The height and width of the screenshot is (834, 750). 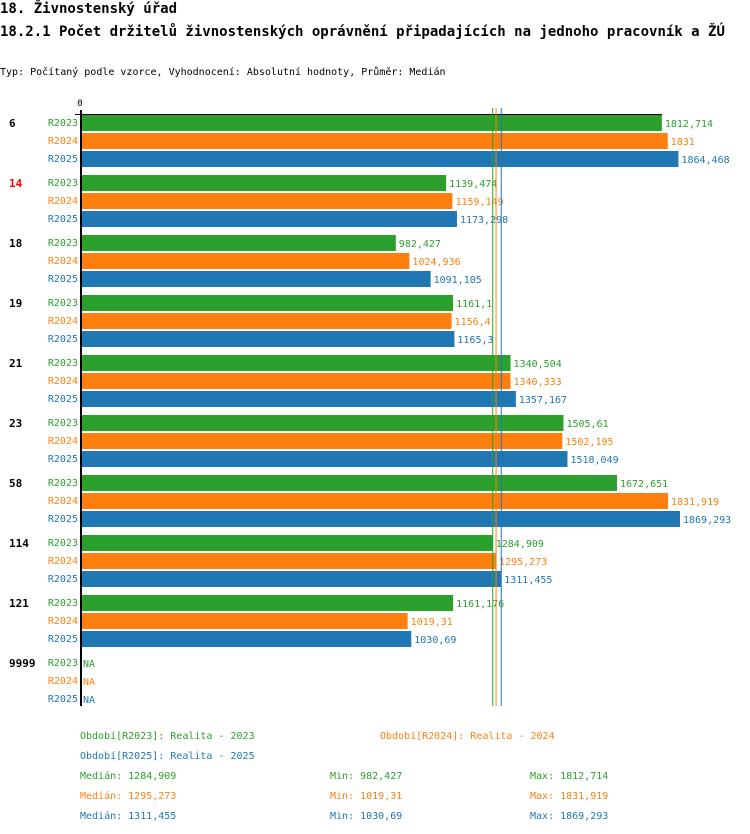 What do you see at coordinates (436, 262) in the screenshot?
I see `data-label: 1024,936` at bounding box center [436, 262].